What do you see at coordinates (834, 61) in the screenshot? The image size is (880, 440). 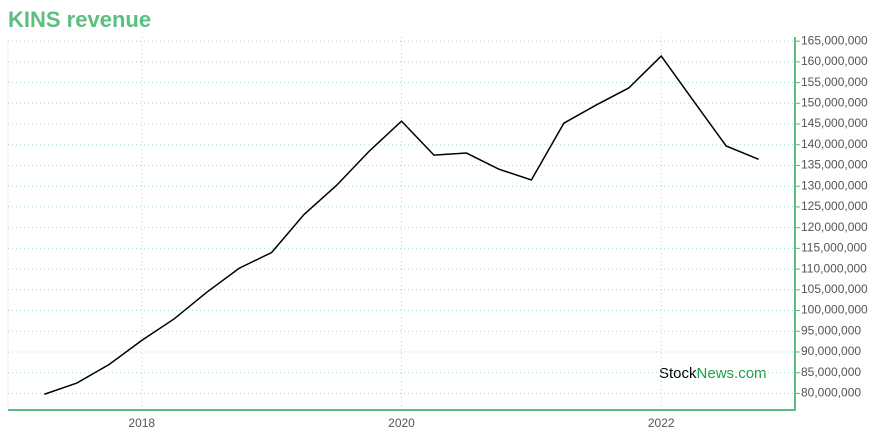 I see `y-tick-label: 160,000,000` at bounding box center [834, 61].